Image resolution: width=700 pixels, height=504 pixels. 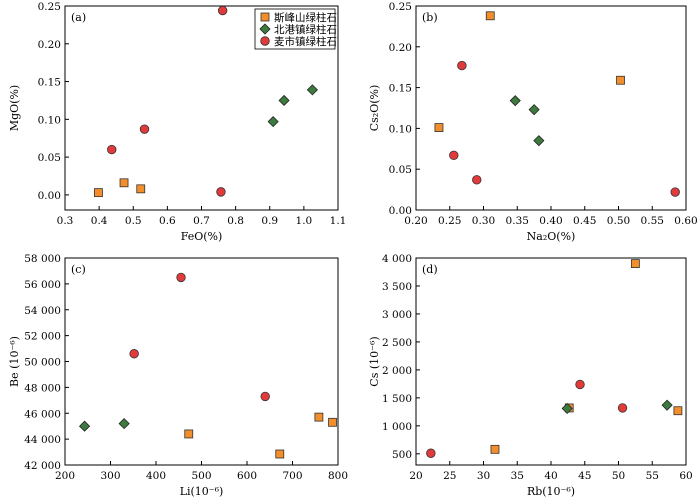 I want to click on x-tick-label: 35, so click(x=517, y=476).